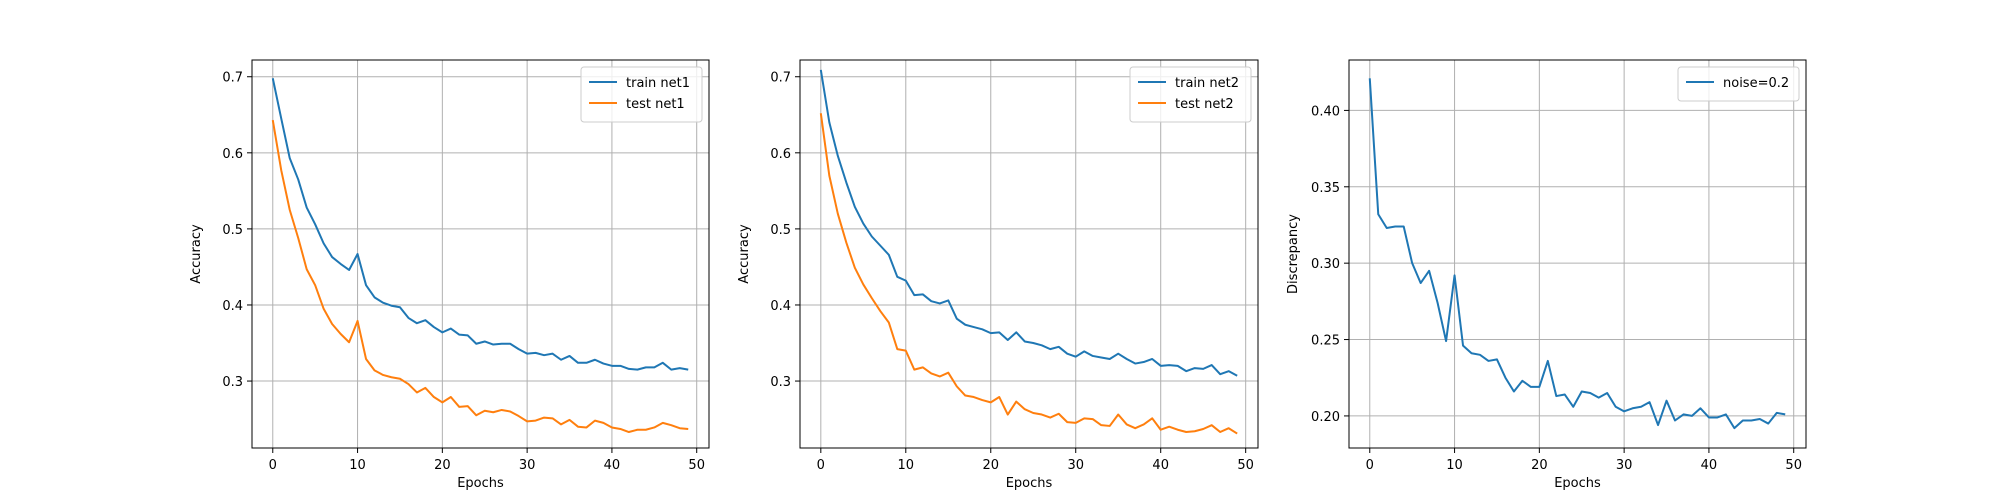 The height and width of the screenshot is (500, 2000). I want to click on legend: train net1 test net1, so click(641, 94).